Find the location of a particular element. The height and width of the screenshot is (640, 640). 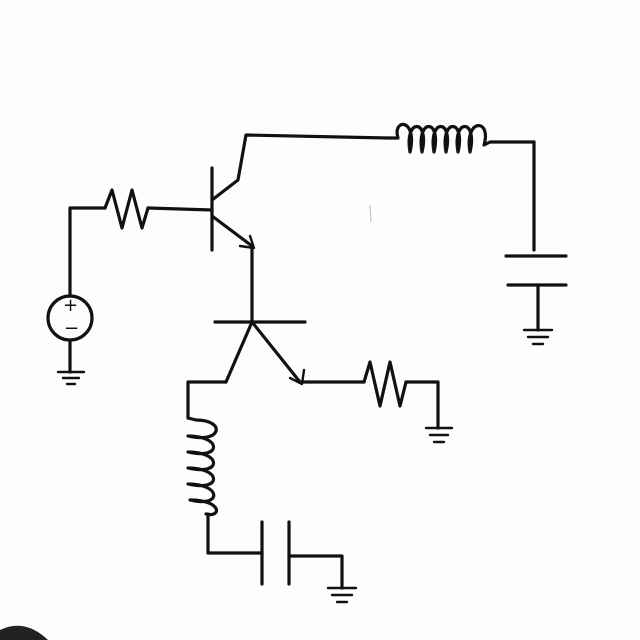

wire-source-to-r1 is located at coordinates (87, 252).